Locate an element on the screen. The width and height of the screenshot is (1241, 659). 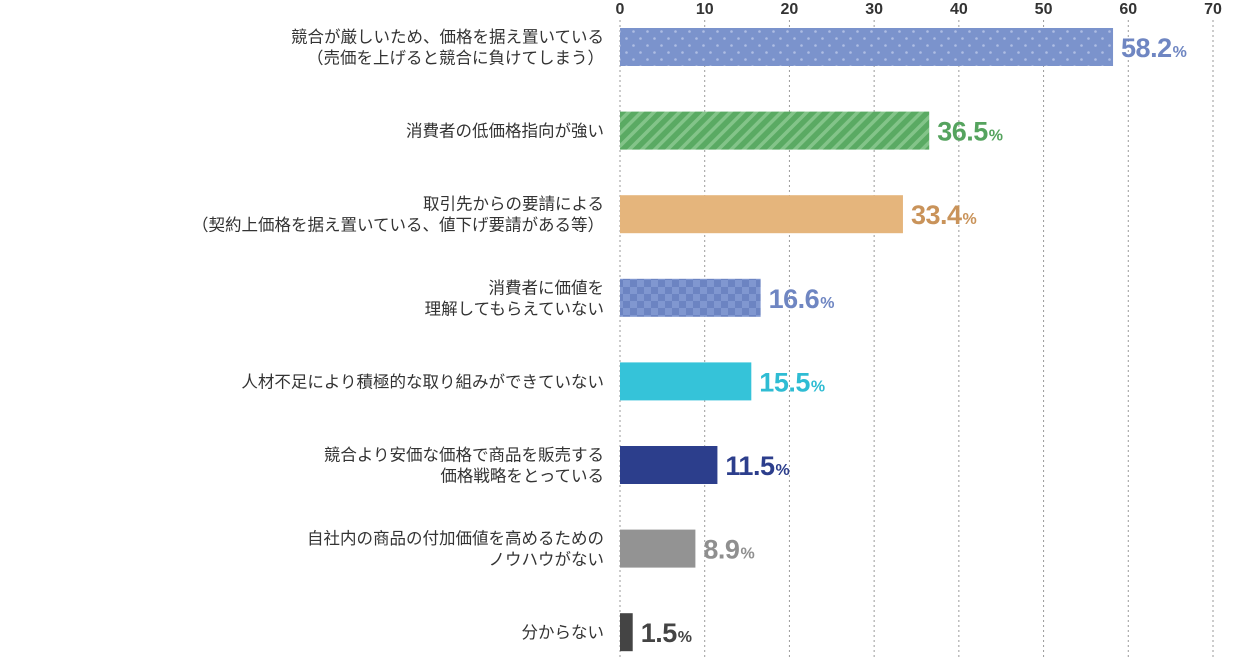
value-number: 33.4 is located at coordinates (936, 215).